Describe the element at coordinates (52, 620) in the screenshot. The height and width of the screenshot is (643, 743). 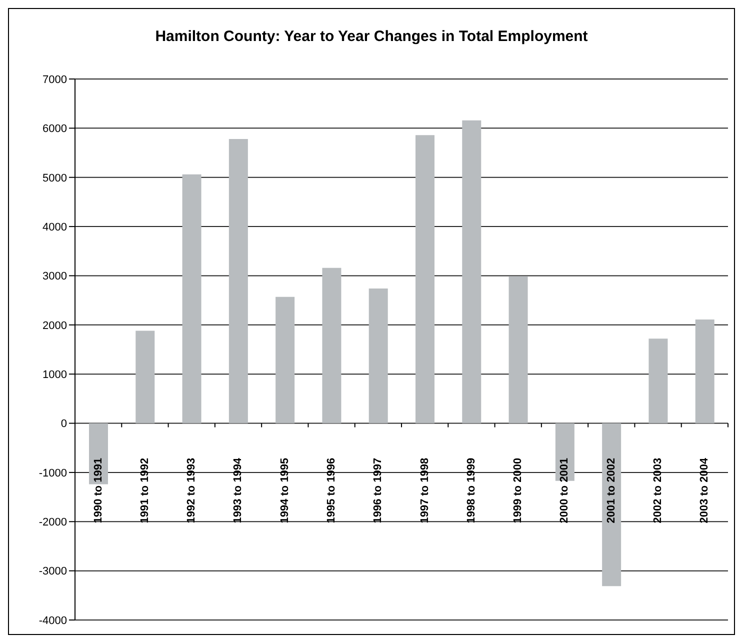
I see `y-tick-label: -4000` at that location.